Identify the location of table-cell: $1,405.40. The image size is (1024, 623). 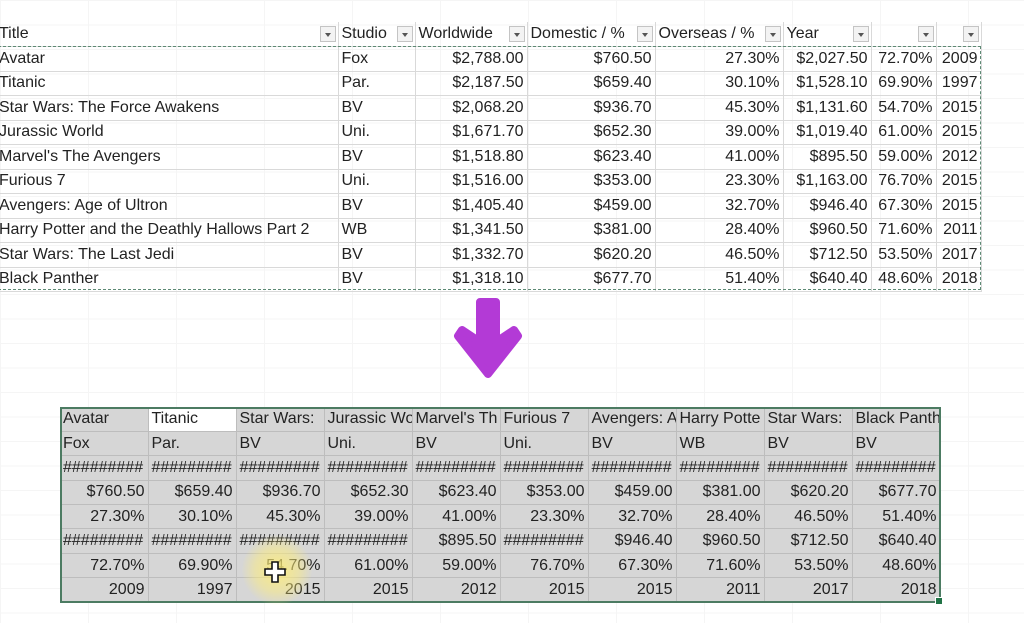
(471, 206).